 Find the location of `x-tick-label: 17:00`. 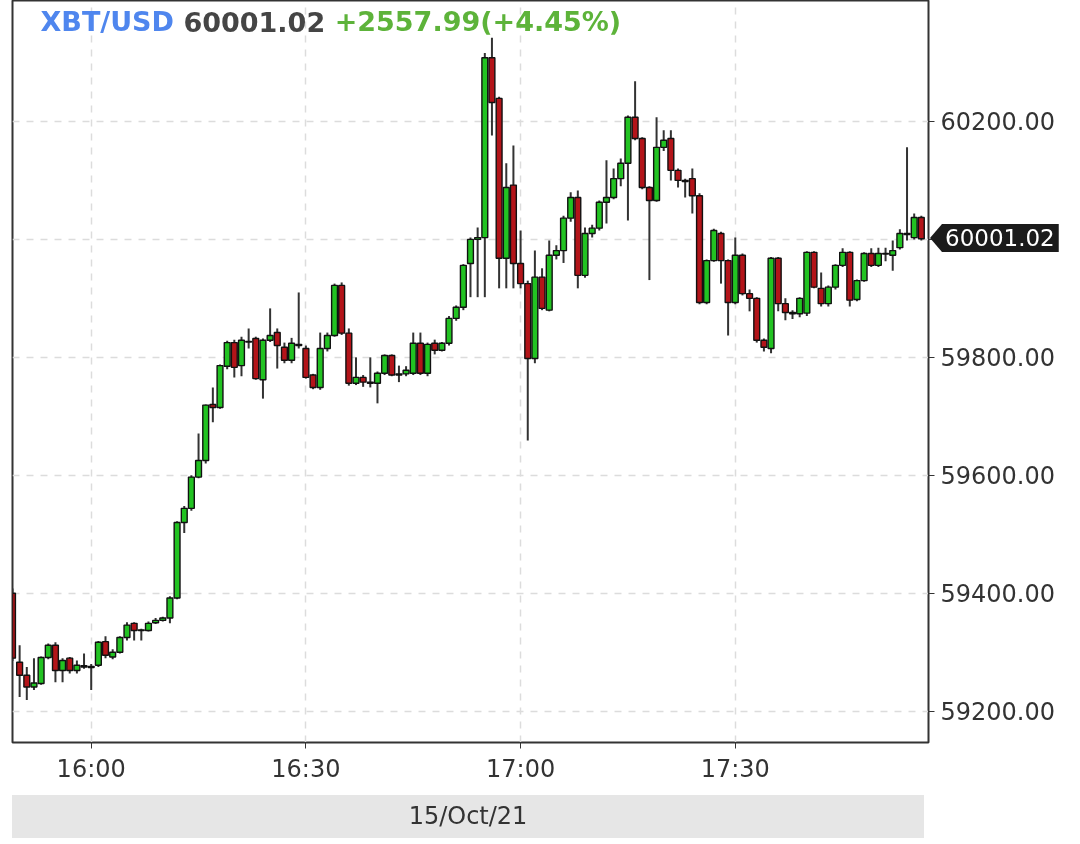

x-tick-label: 17:00 is located at coordinates (521, 768).